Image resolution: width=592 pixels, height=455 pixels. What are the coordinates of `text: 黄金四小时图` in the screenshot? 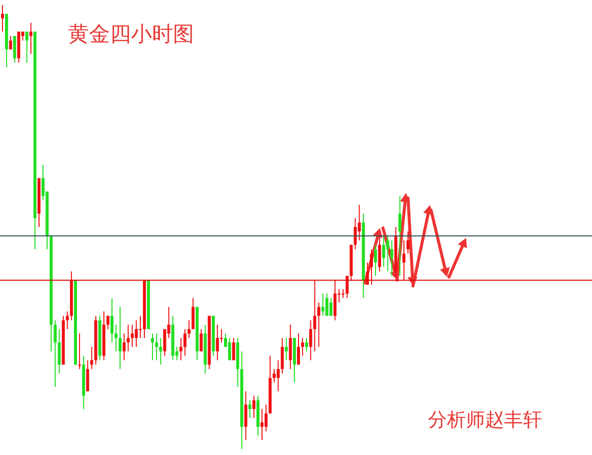 It's located at (131, 34).